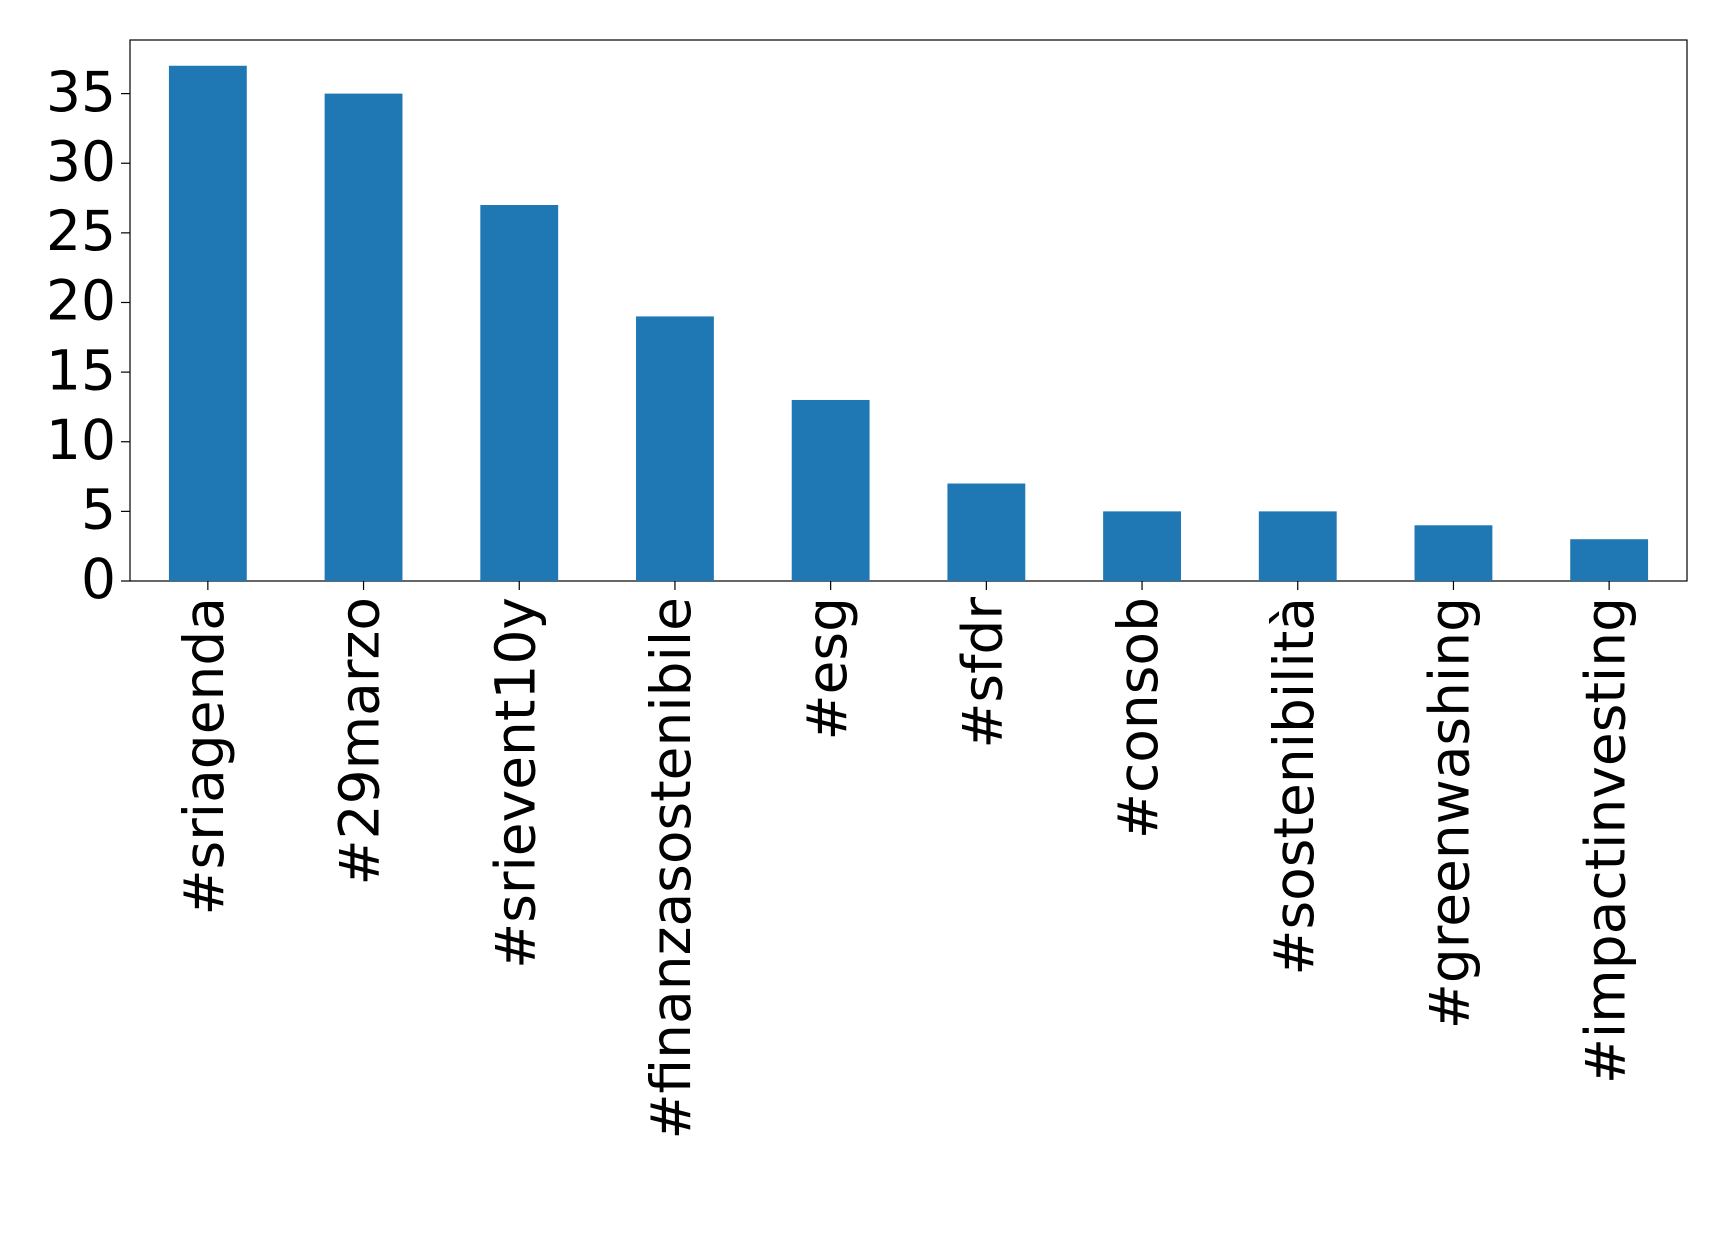 This screenshot has width=1719, height=1244. What do you see at coordinates (81, 92) in the screenshot?
I see `y-tick-label: 35` at bounding box center [81, 92].